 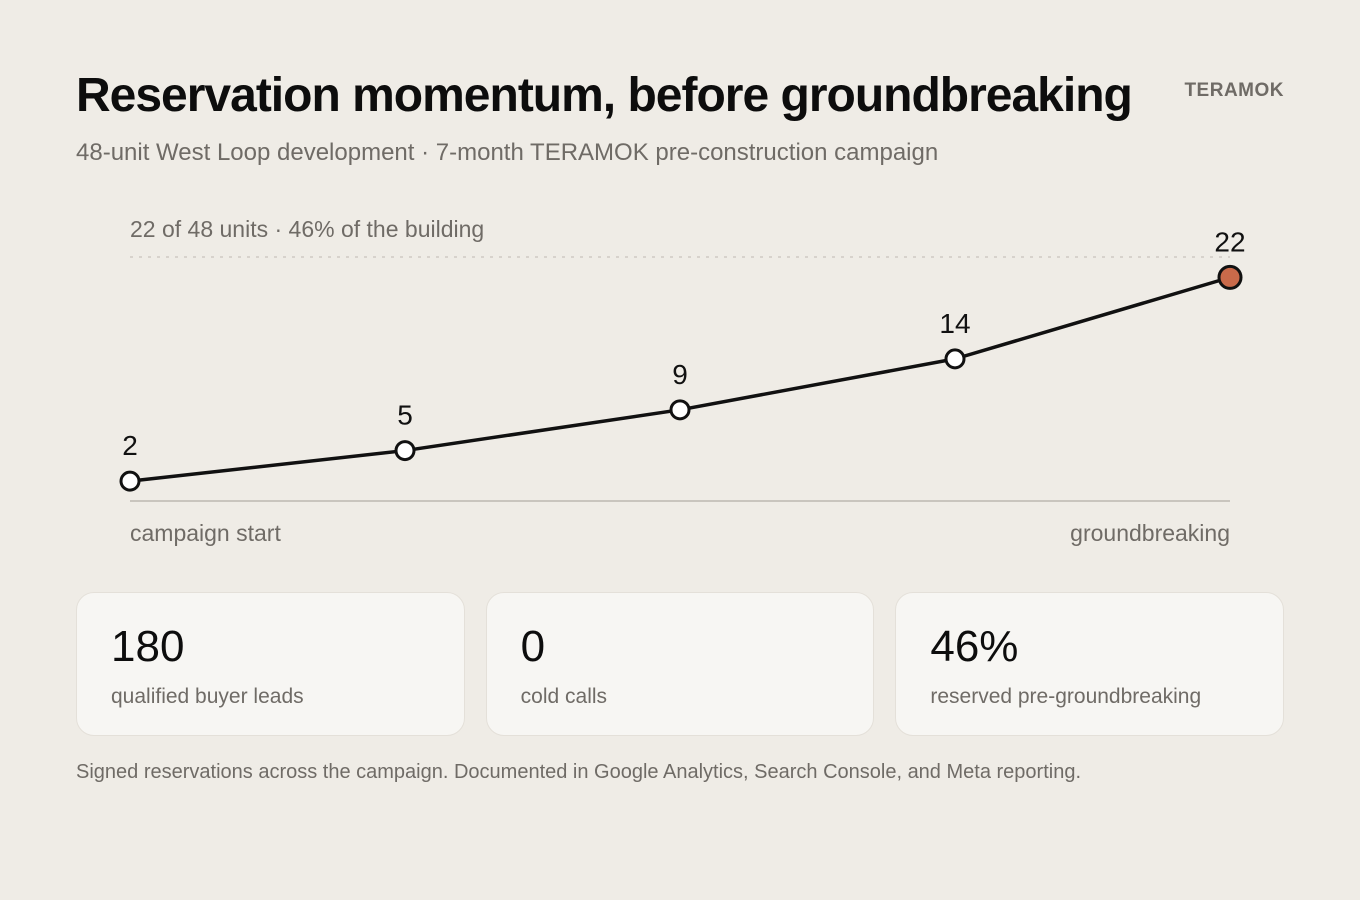 I want to click on stat-card-reserved: 46% reserved pre-groundbreaking, so click(x=1090, y=664).